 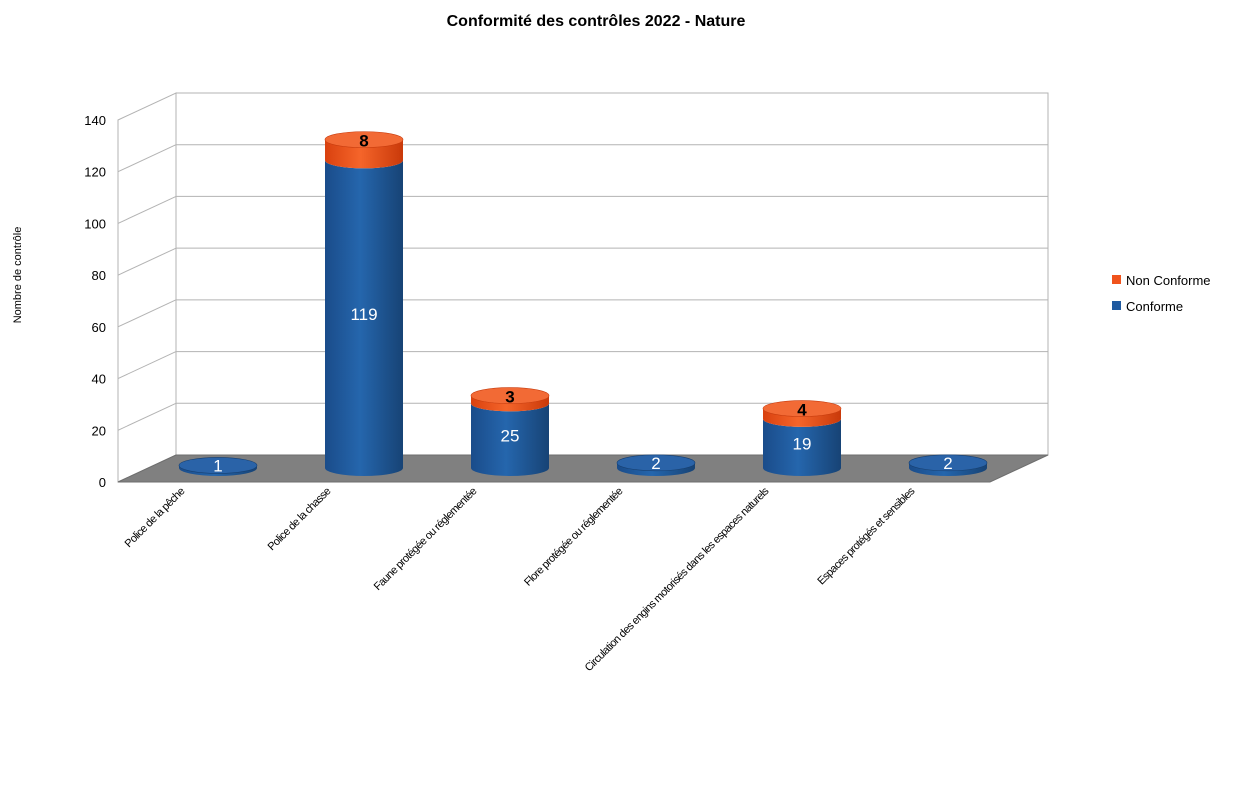 I want to click on y-tick-label: 60, so click(x=99, y=327).